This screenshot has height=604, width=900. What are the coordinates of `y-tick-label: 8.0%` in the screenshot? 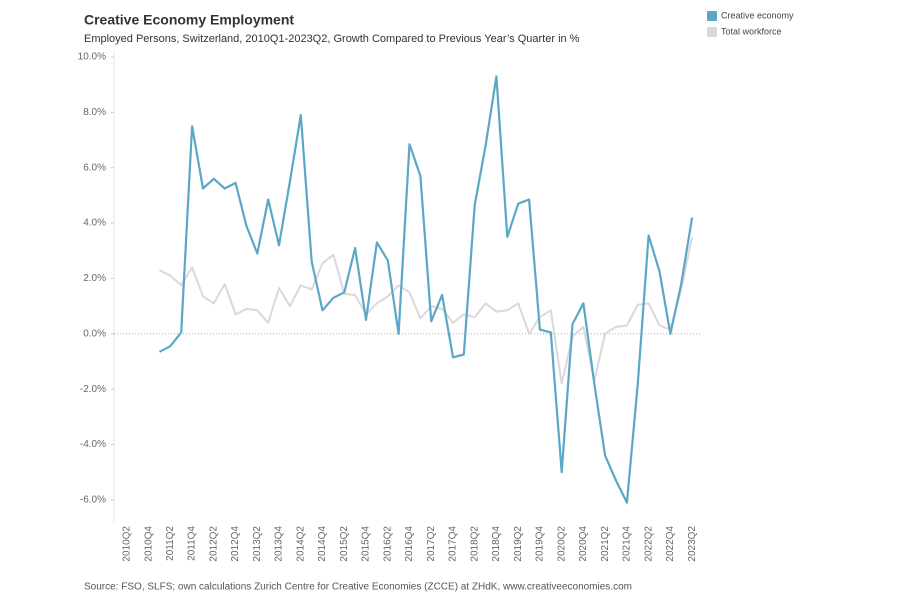 It's located at (94, 112).